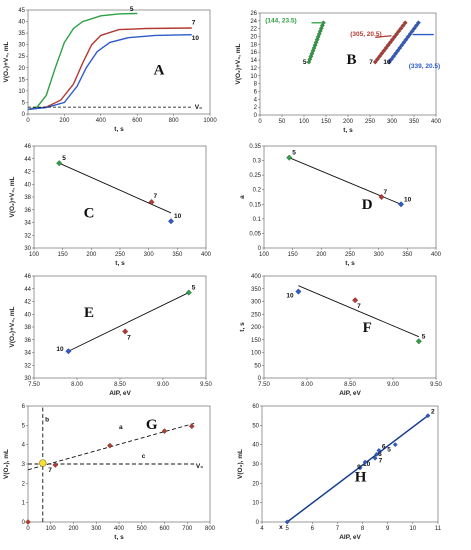 The image size is (471, 550). What do you see at coordinates (253, 61) in the screenshot?
I see `y-tick-label: 14` at bounding box center [253, 61].